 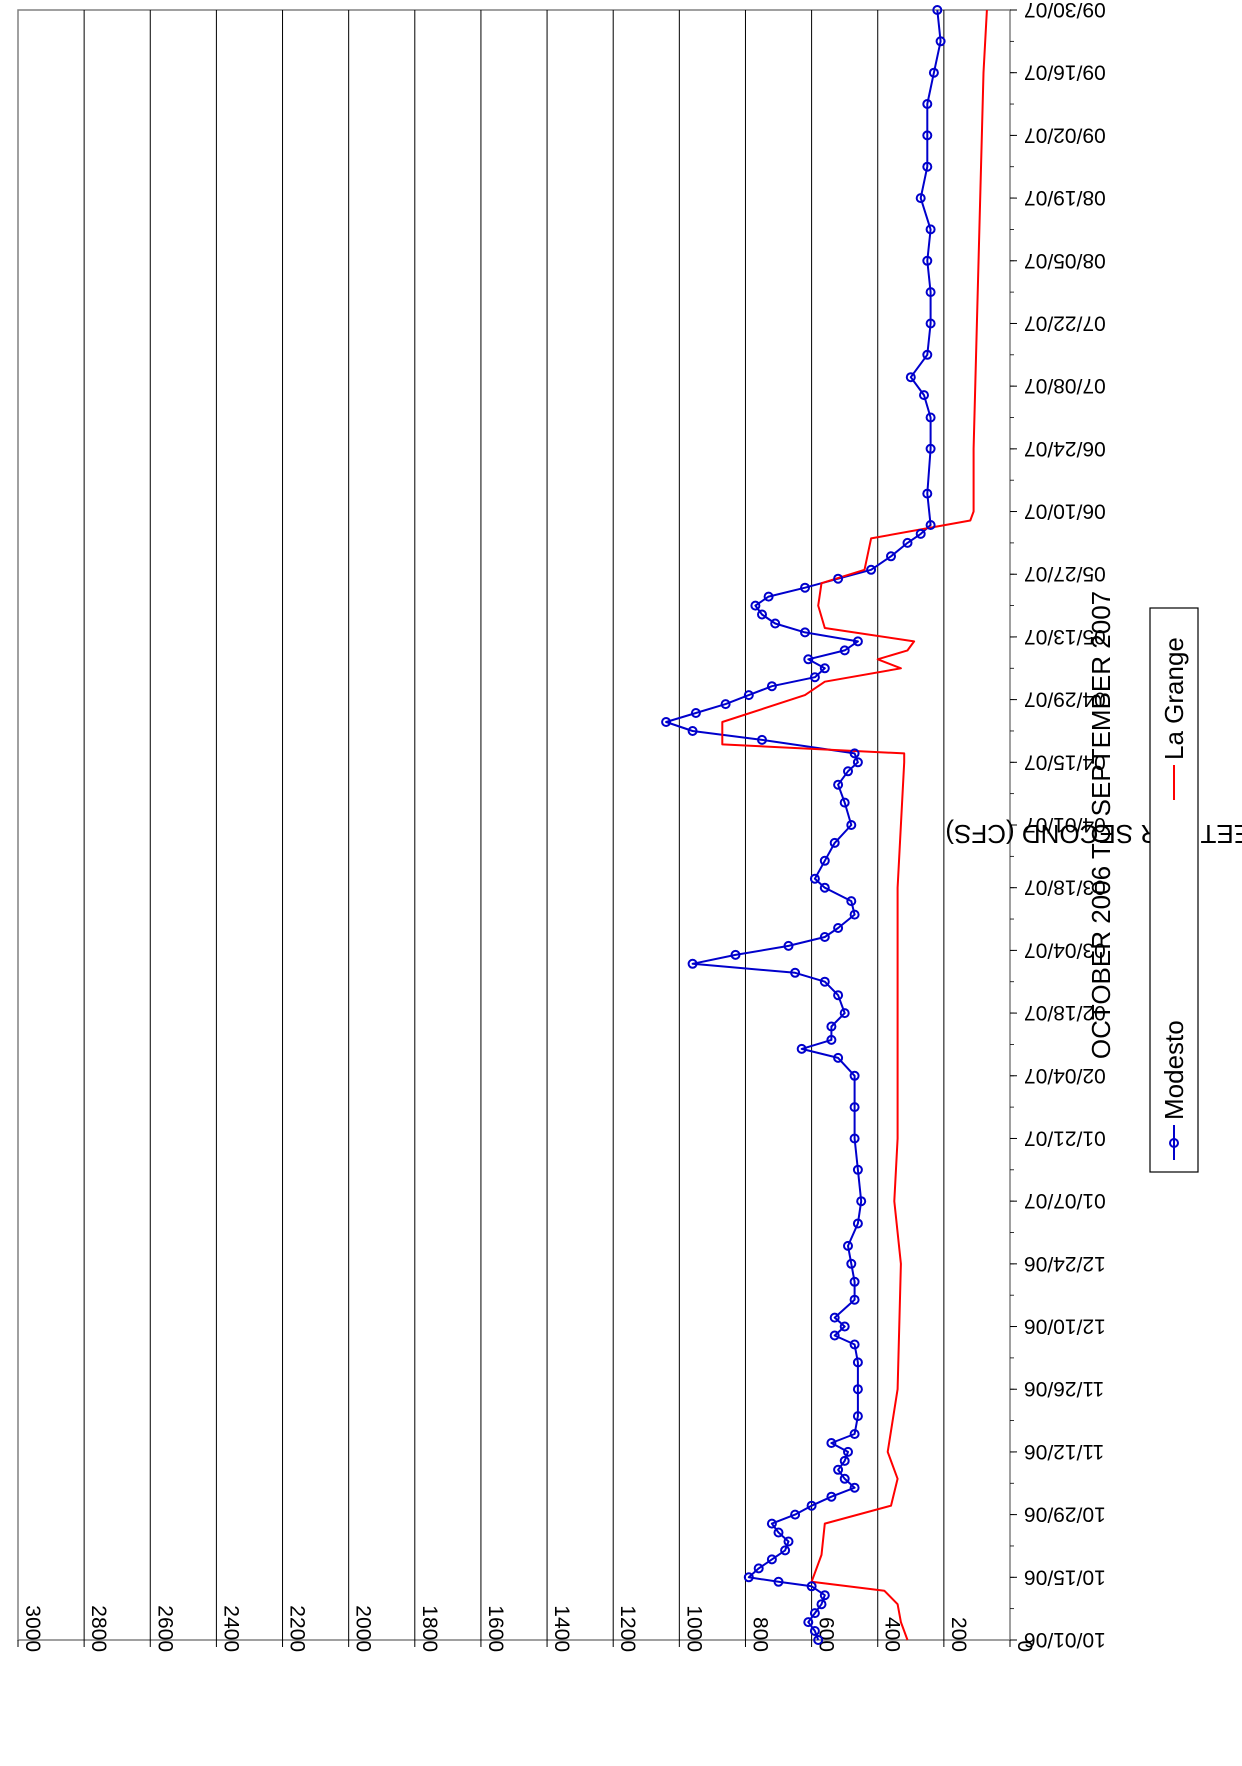 What do you see at coordinates (1065, 10) in the screenshot?
I see `x-tick-label: 09/30/07` at bounding box center [1065, 10].